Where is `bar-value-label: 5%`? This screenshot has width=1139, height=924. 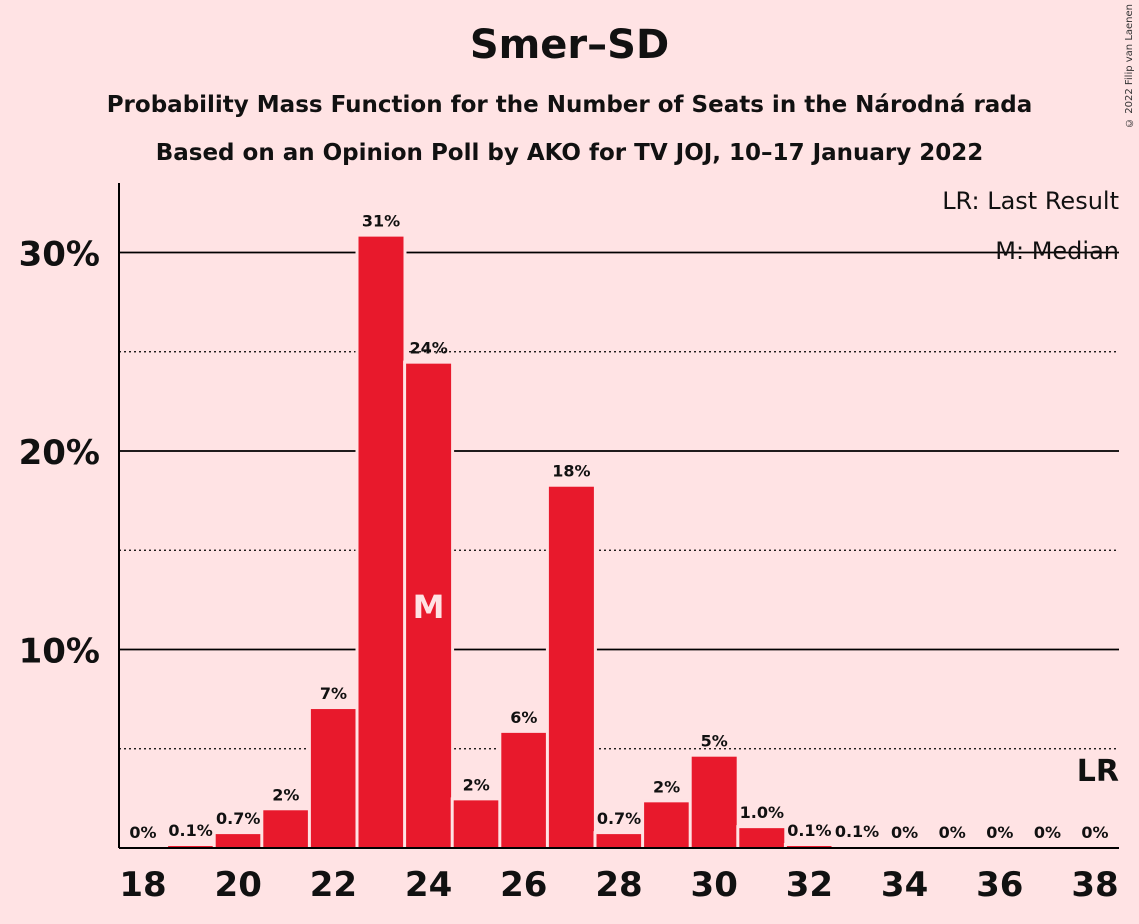 bar-value-label: 5% is located at coordinates (714, 741).